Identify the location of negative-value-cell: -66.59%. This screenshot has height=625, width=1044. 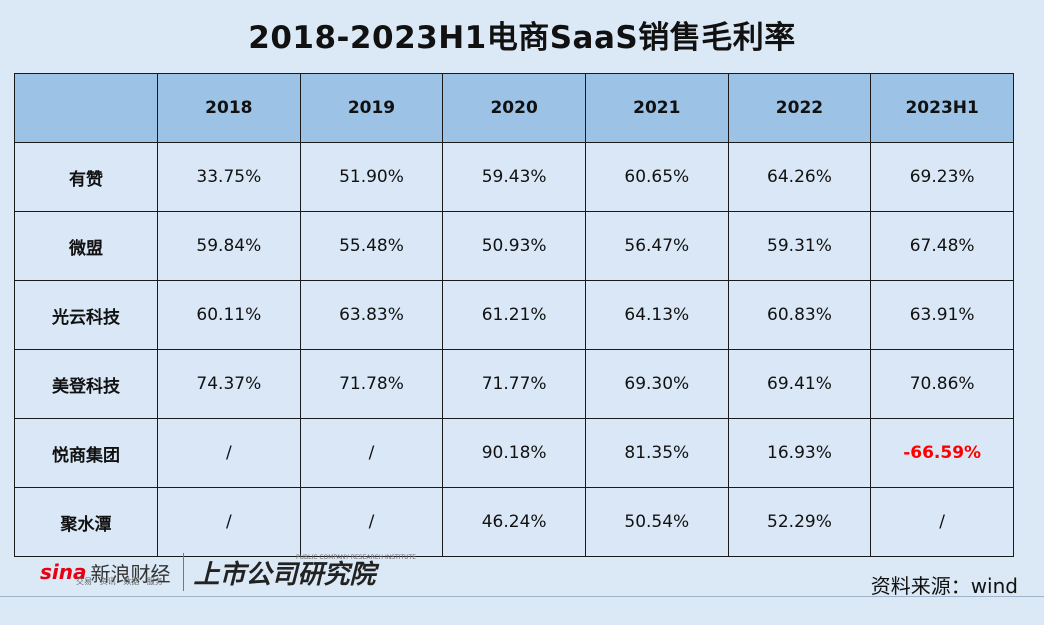
(942, 453).